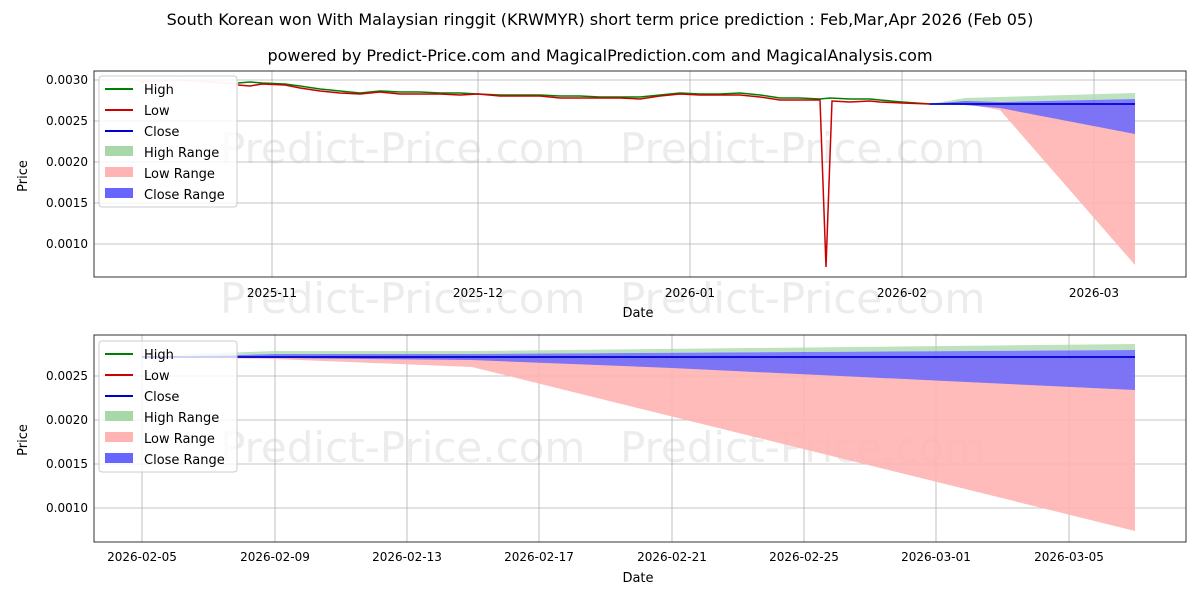 The height and width of the screenshot is (600, 1200). What do you see at coordinates (142, 557) in the screenshot?
I see `svg-text: 2026-02-05` at bounding box center [142, 557].